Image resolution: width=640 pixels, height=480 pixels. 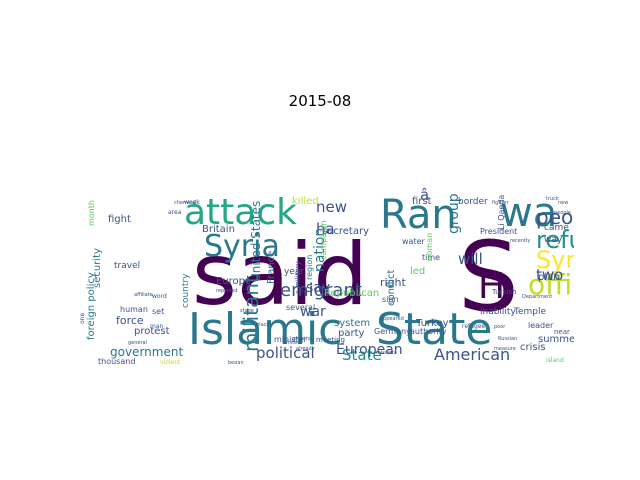 What do you see at coordinates (91, 306) in the screenshot?
I see `word-foreign-policy-53: foreign policy` at bounding box center [91, 306].